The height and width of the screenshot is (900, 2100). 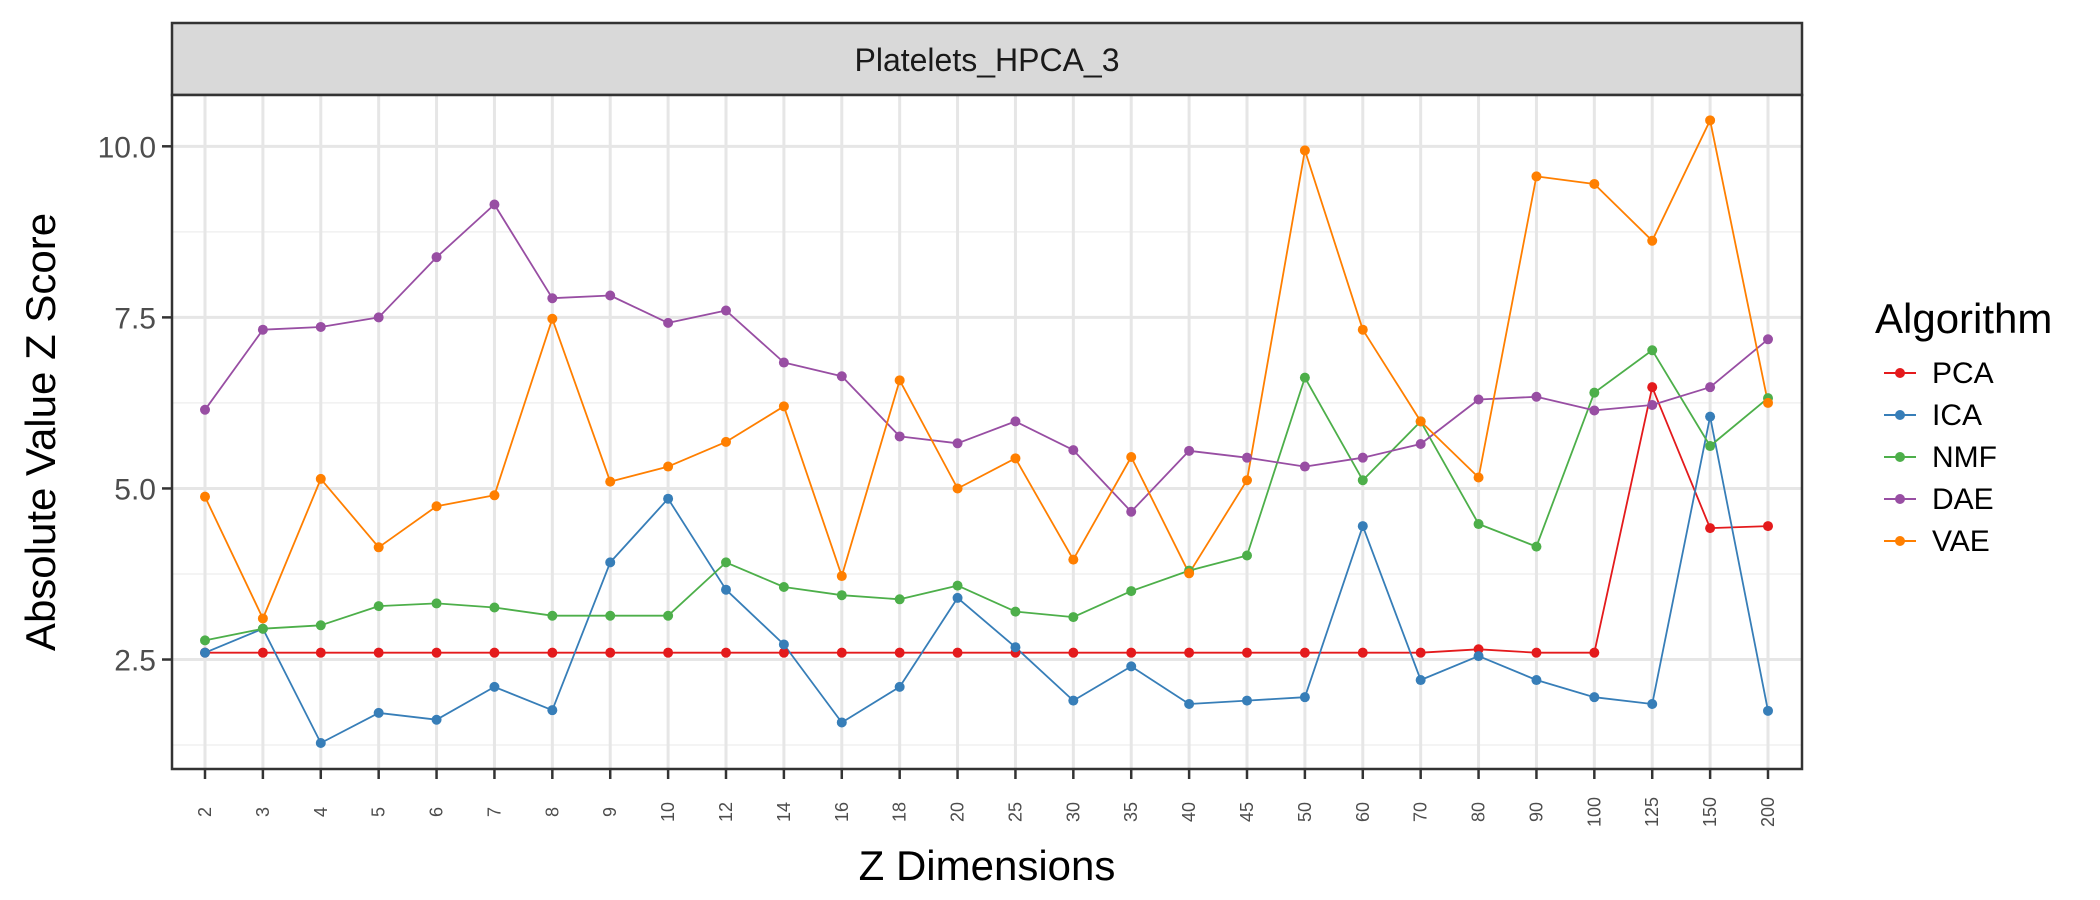 What do you see at coordinates (1305, 812) in the screenshot?
I see `x-tick-label: 50` at bounding box center [1305, 812].